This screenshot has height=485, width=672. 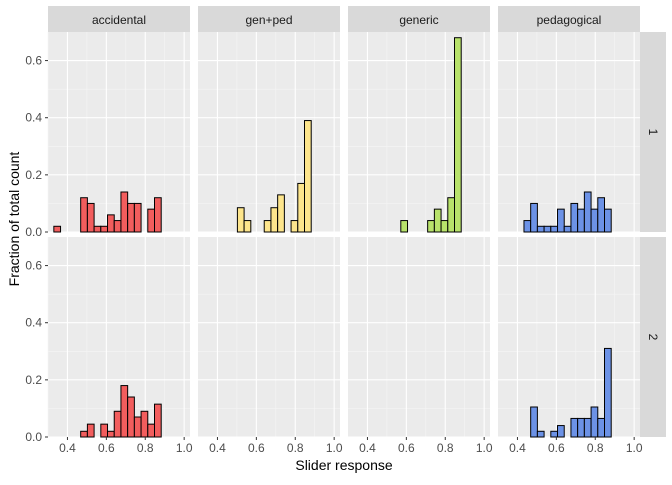 I want to click on panel-2-pedagogical-background, so click(x=569, y=337).